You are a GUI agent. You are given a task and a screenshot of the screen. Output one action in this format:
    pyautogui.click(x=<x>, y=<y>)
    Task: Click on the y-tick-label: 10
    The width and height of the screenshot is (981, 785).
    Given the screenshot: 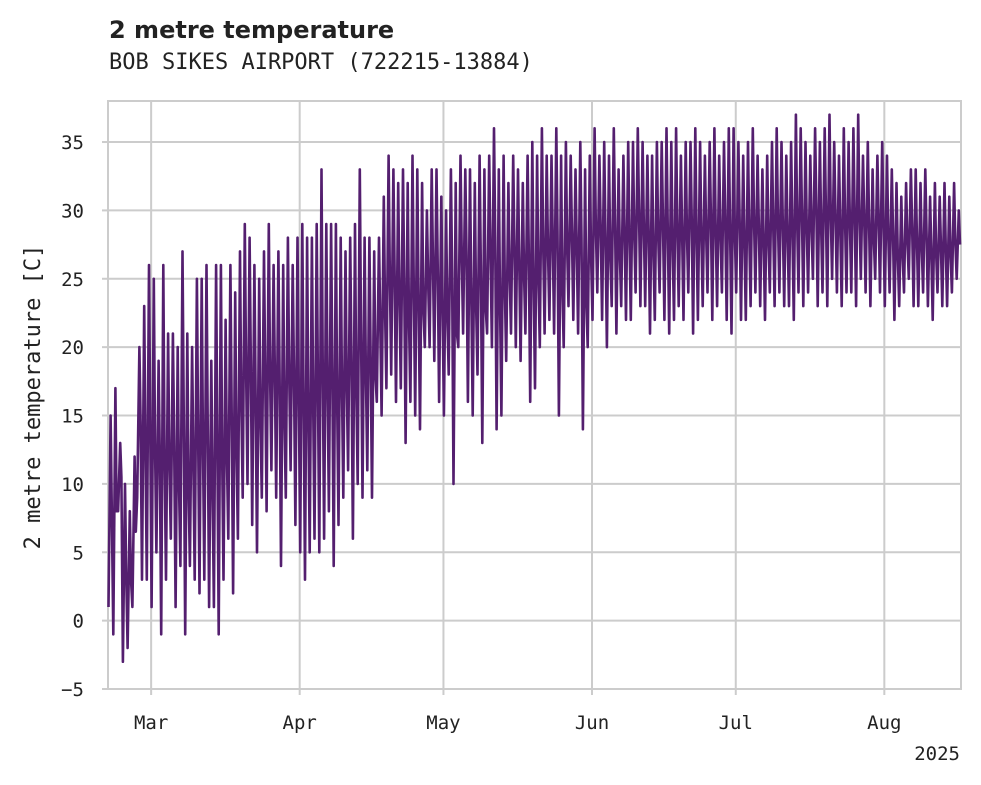 What is the action you would take?
    pyautogui.click(x=72, y=485)
    